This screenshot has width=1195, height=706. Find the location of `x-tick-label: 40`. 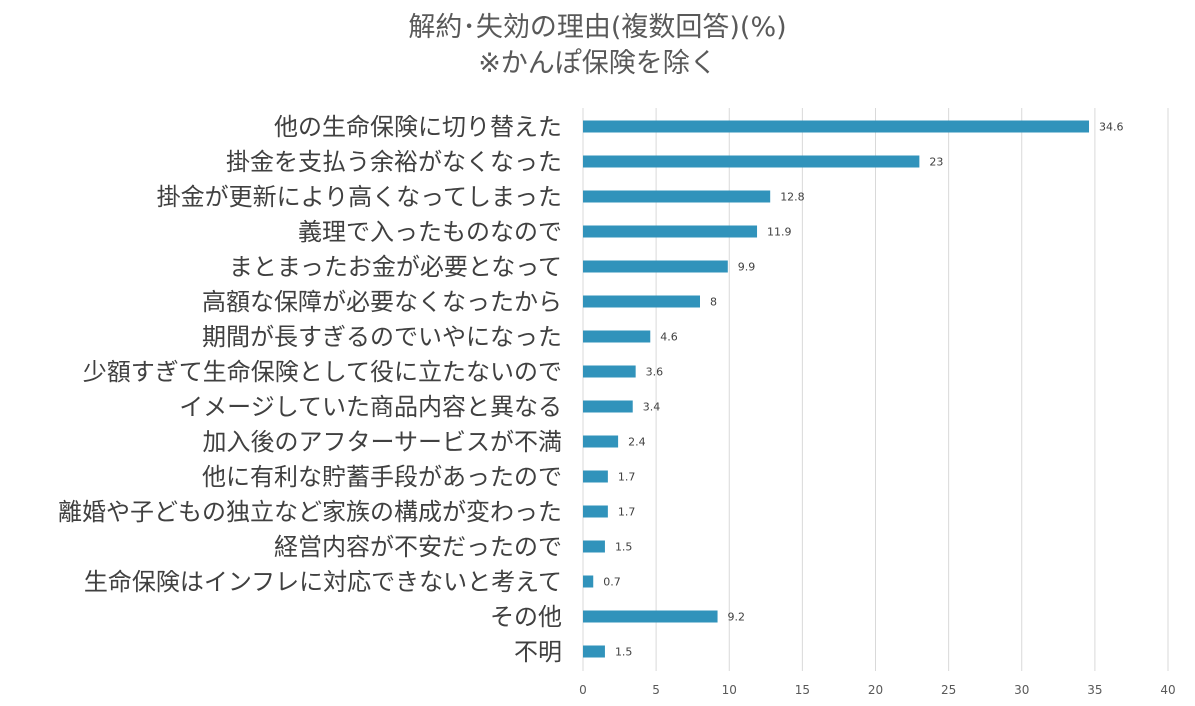

x-tick-label: 40 is located at coordinates (1167, 690).